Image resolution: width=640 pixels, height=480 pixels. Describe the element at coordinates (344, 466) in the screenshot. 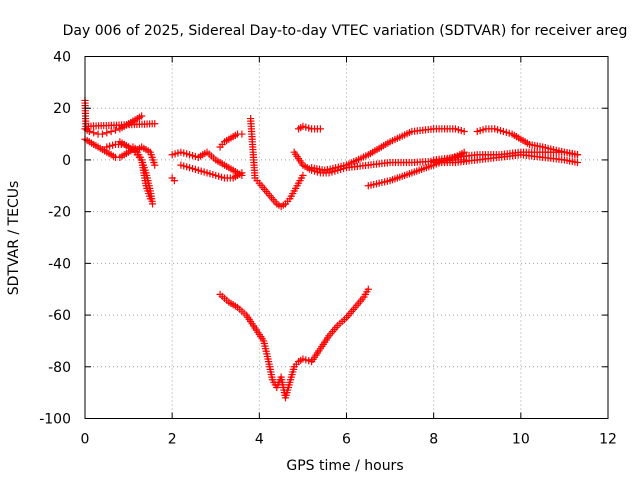

I see `x-axis-label: GPS time / hours` at that location.